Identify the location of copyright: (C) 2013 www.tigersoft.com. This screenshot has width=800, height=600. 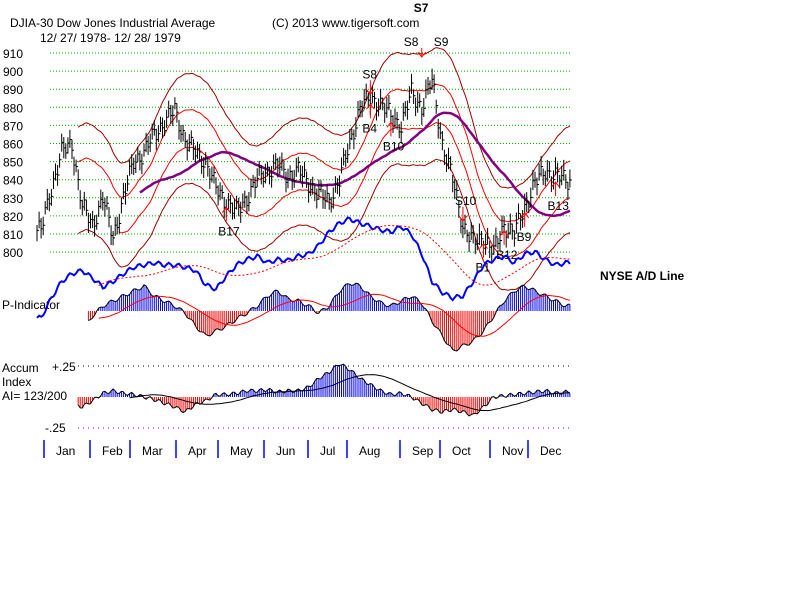
(345, 23).